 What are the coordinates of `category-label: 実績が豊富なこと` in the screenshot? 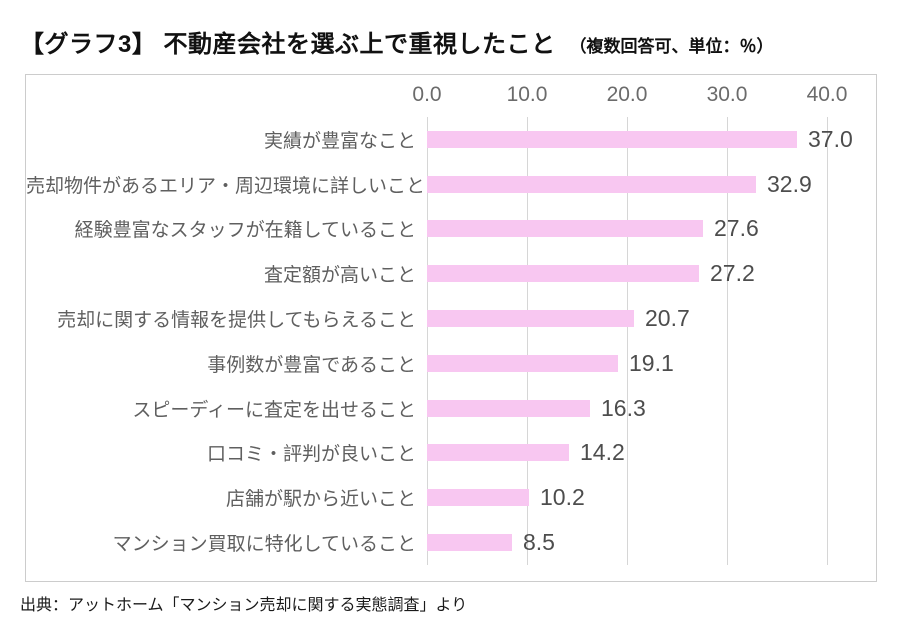 It's located at (339, 141).